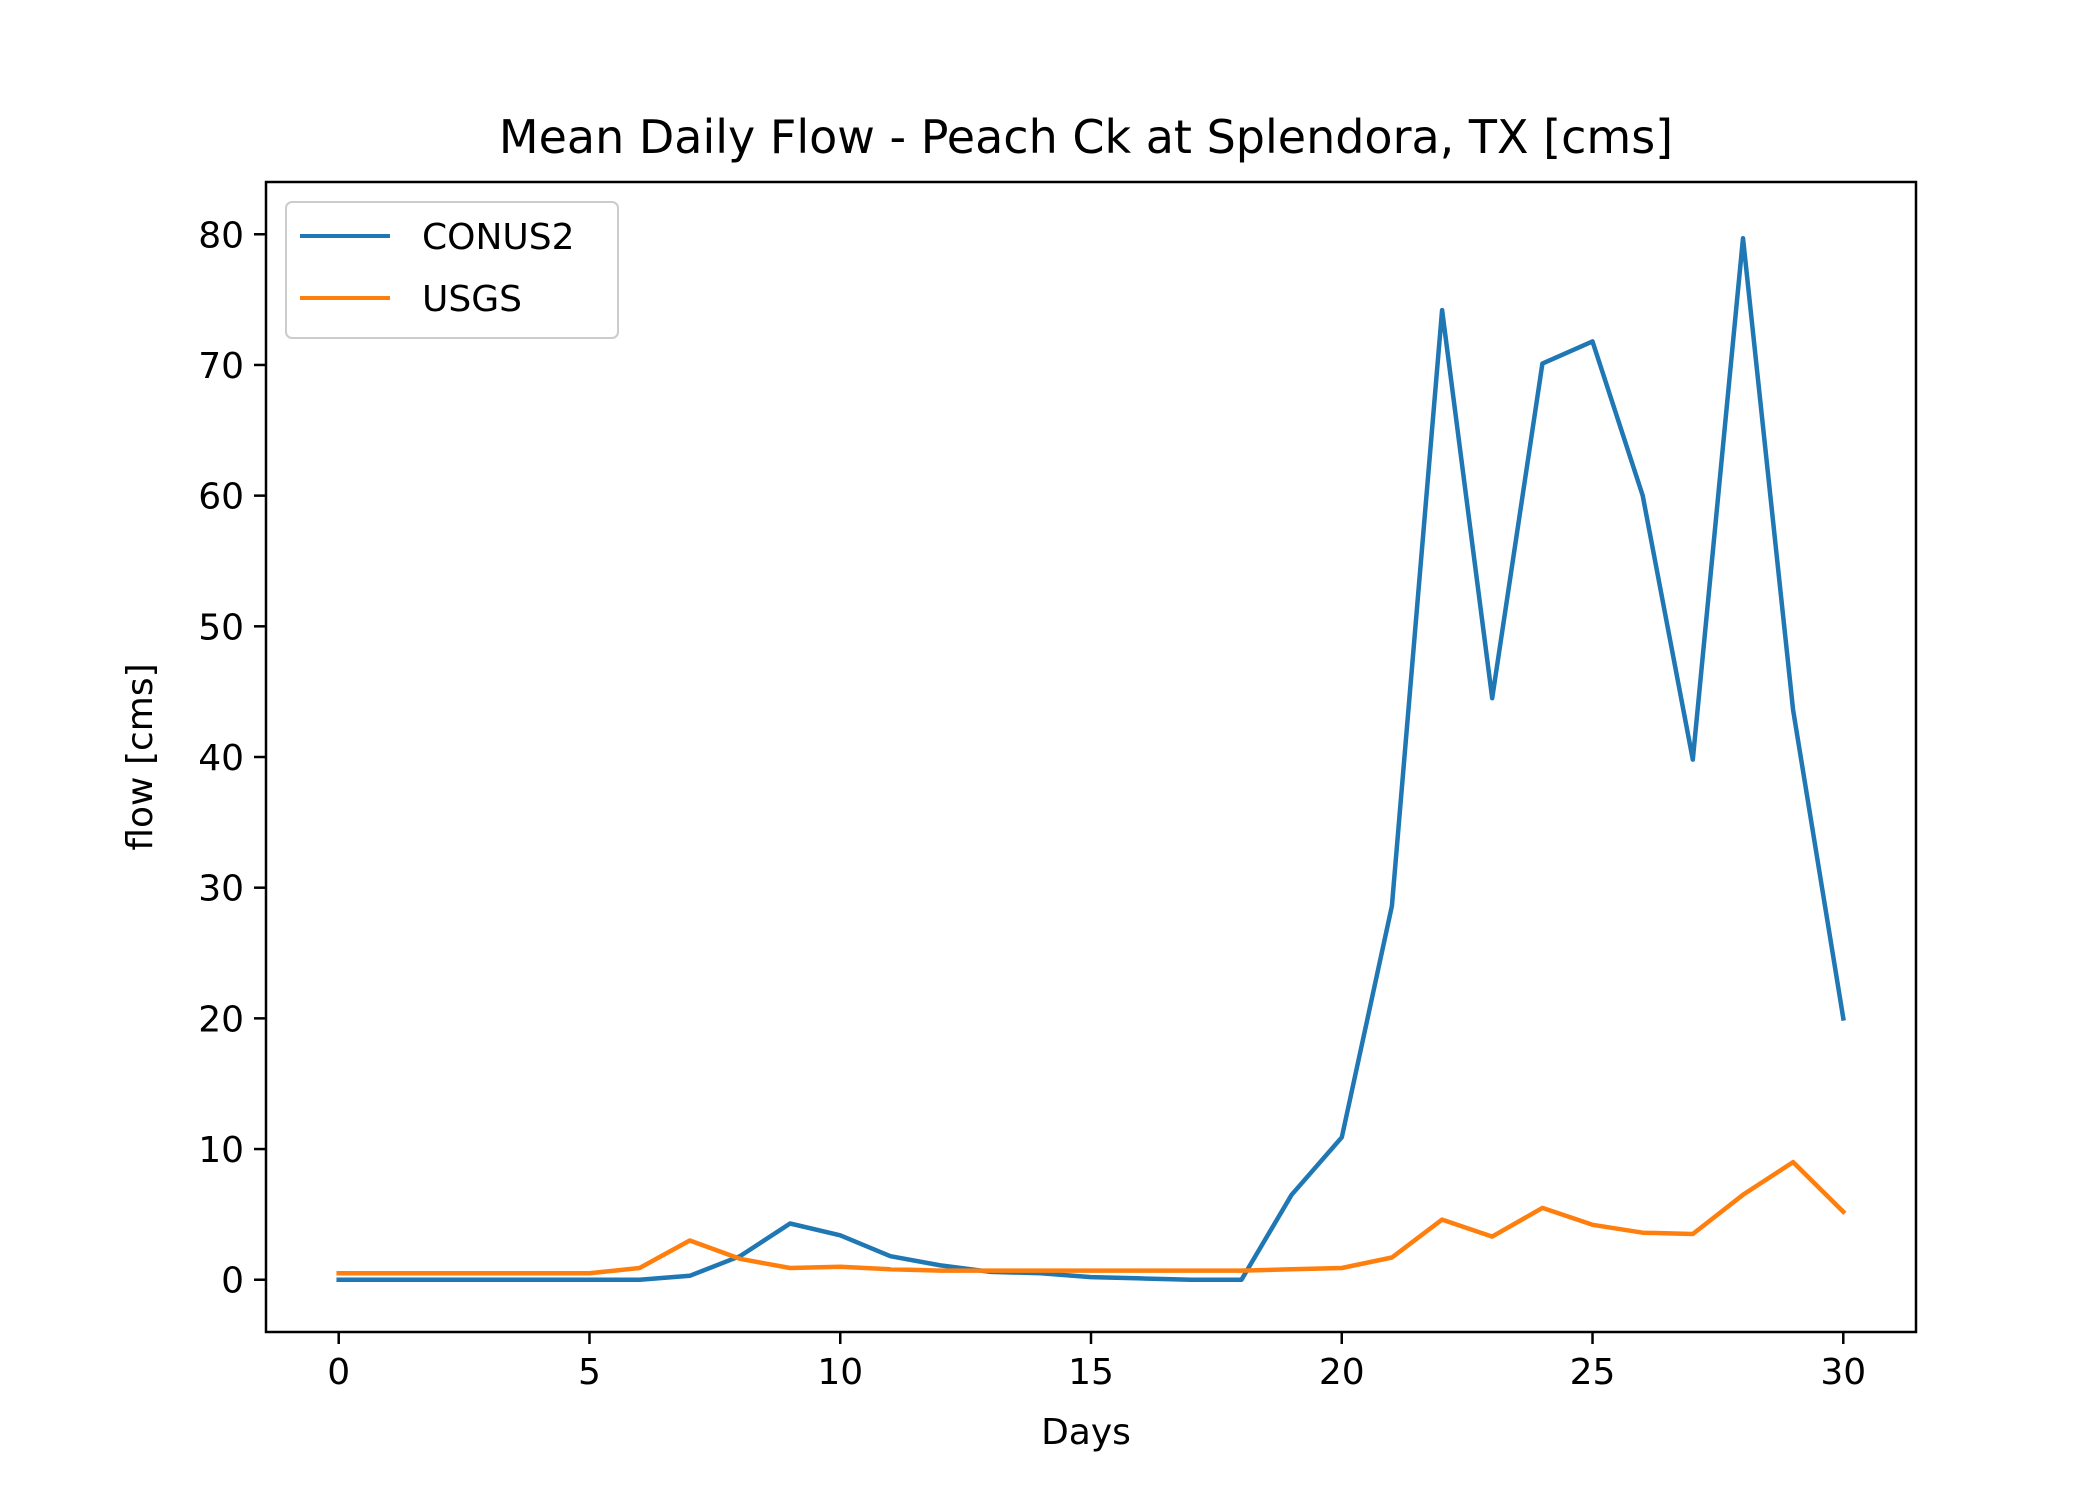  Describe the element at coordinates (1843, 1372) in the screenshot. I see `x-tick-label: 30` at that location.